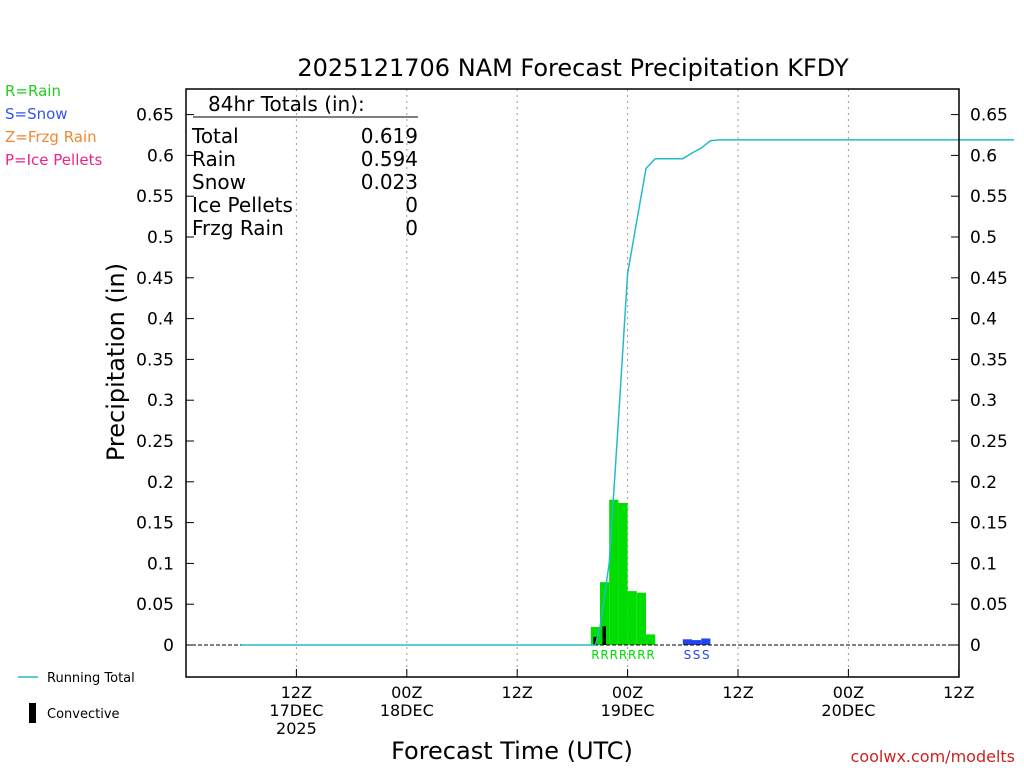 The image size is (1024, 768). I want to click on y-tick-label-right: 0.2, so click(983, 483).